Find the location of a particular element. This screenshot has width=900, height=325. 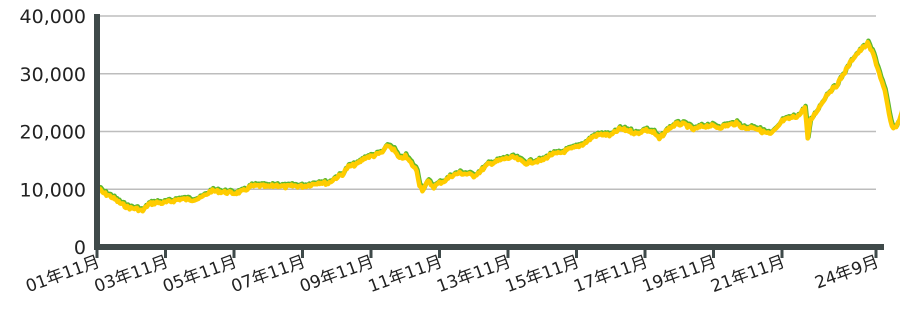

x-ticks is located at coordinates (486, 252).